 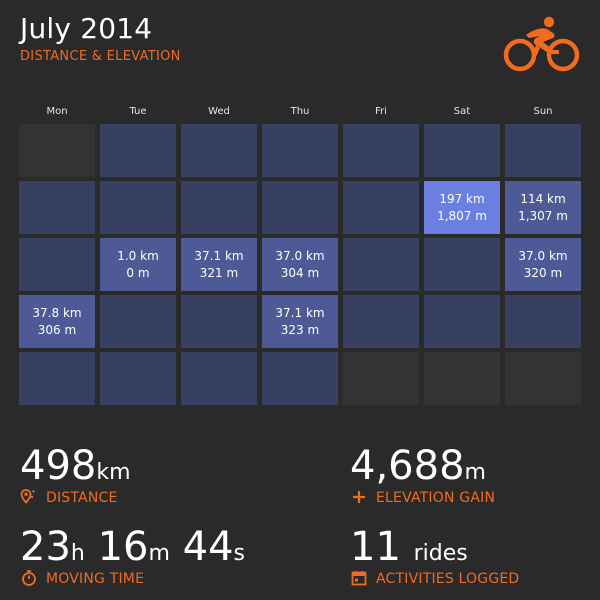 What do you see at coordinates (300, 329) in the screenshot?
I see `day-elevation: 323 m` at bounding box center [300, 329].